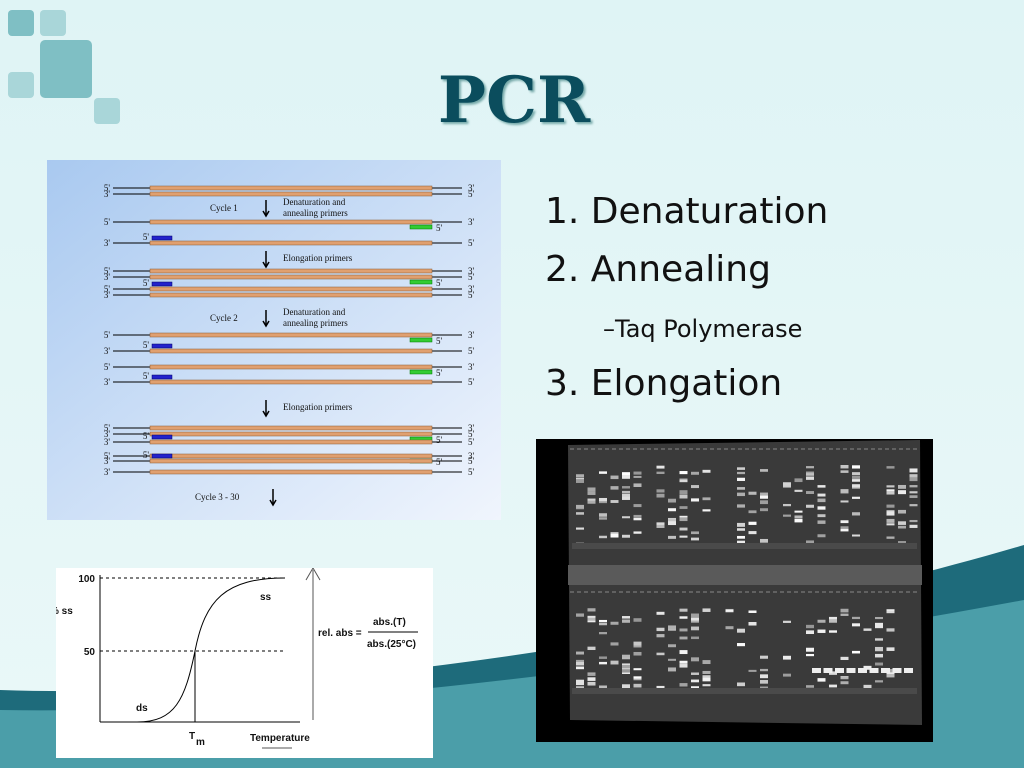  Describe the element at coordinates (702, 329) in the screenshot. I see `sub-point: –Taq Polymerase` at that location.